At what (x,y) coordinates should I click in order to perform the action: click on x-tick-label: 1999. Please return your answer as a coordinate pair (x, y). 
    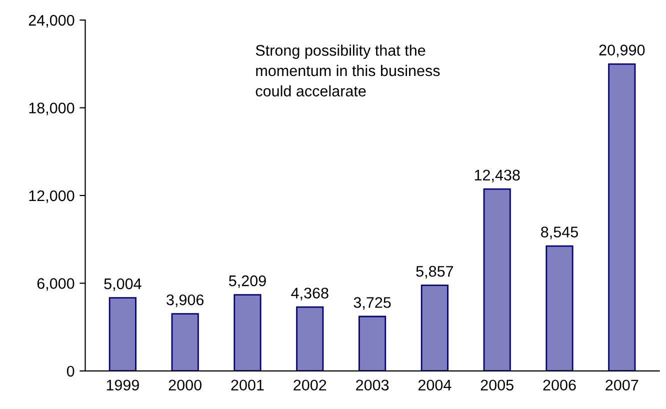
    Looking at the image, I should click on (122, 385).